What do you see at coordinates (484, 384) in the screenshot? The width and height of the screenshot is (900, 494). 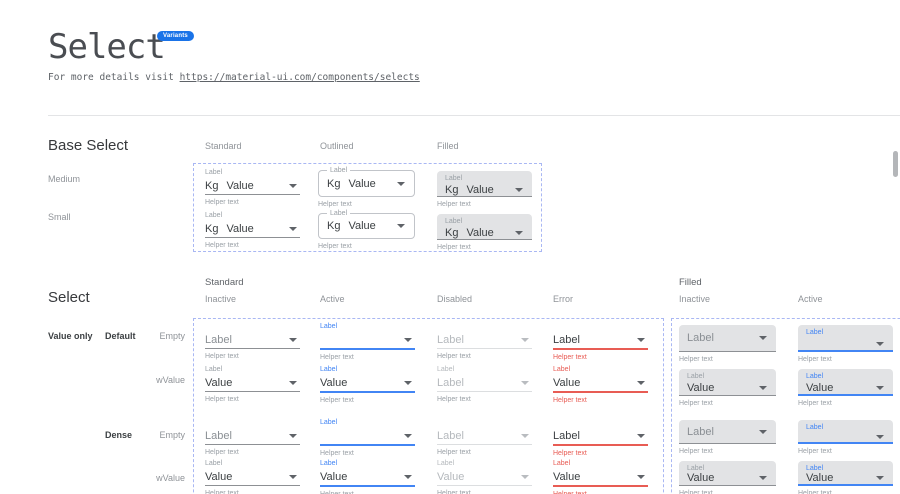 I see `select-standard-disabled-wvalue: Label Label Helper text` at bounding box center [484, 384].